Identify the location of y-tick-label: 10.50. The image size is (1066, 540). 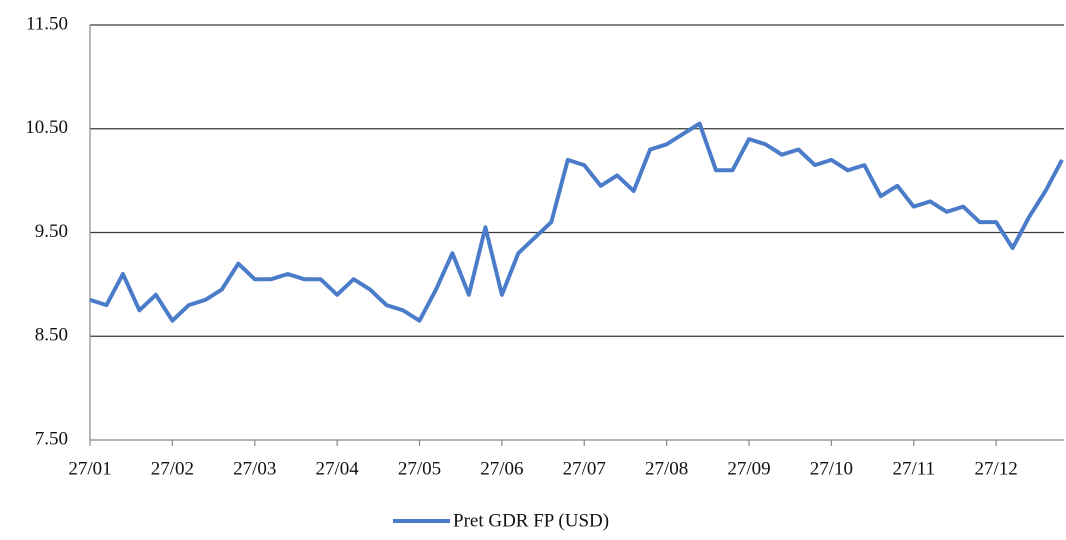
(46, 127).